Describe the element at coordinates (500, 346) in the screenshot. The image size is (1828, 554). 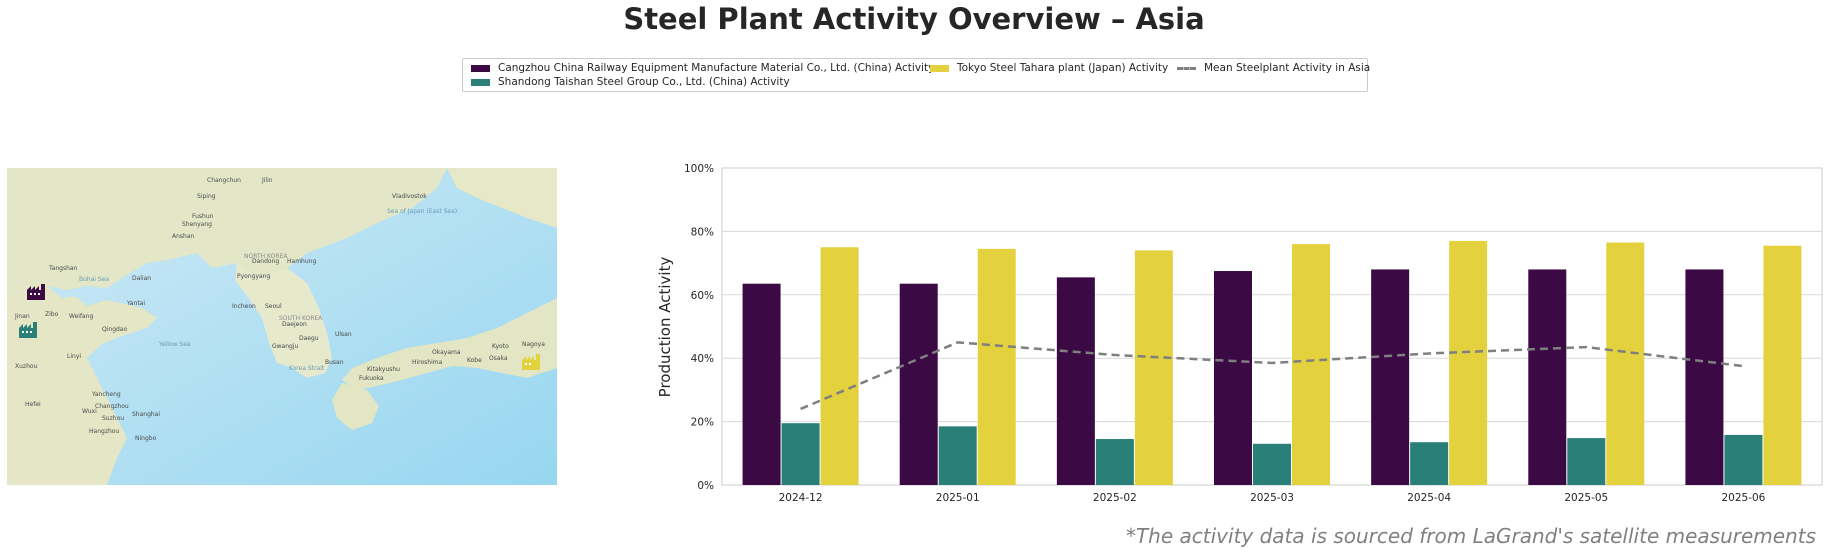
I see `map-label: Kyoto` at that location.